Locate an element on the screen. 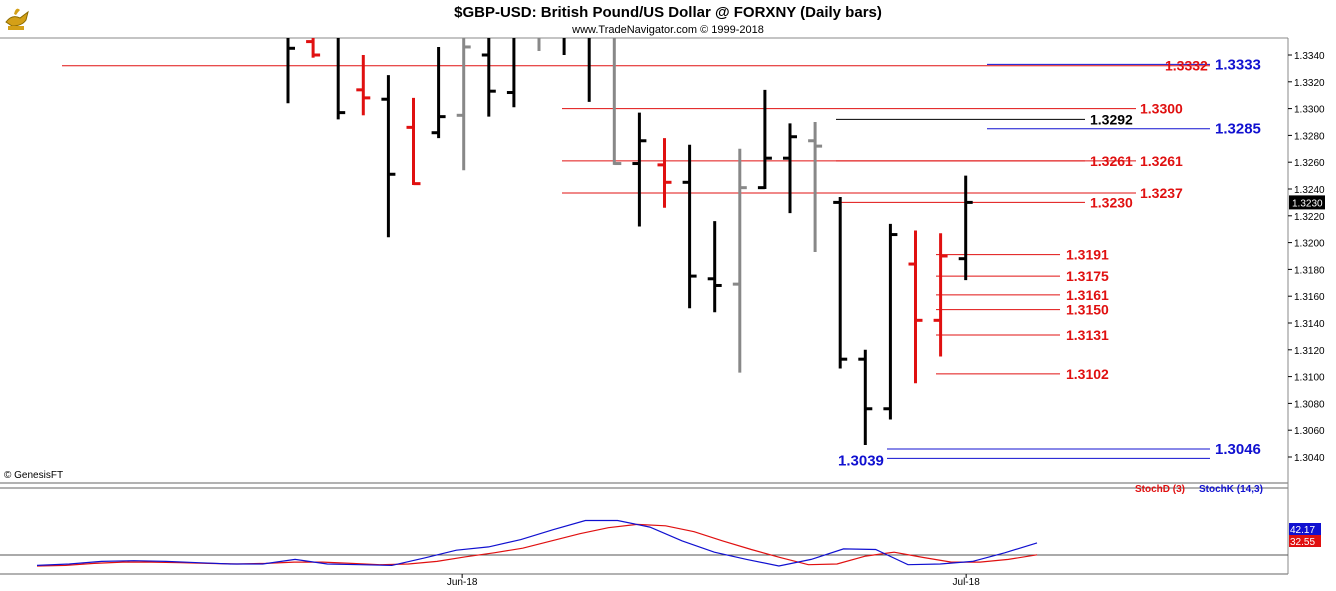  level-label: 1.3300 is located at coordinates (1161, 109).